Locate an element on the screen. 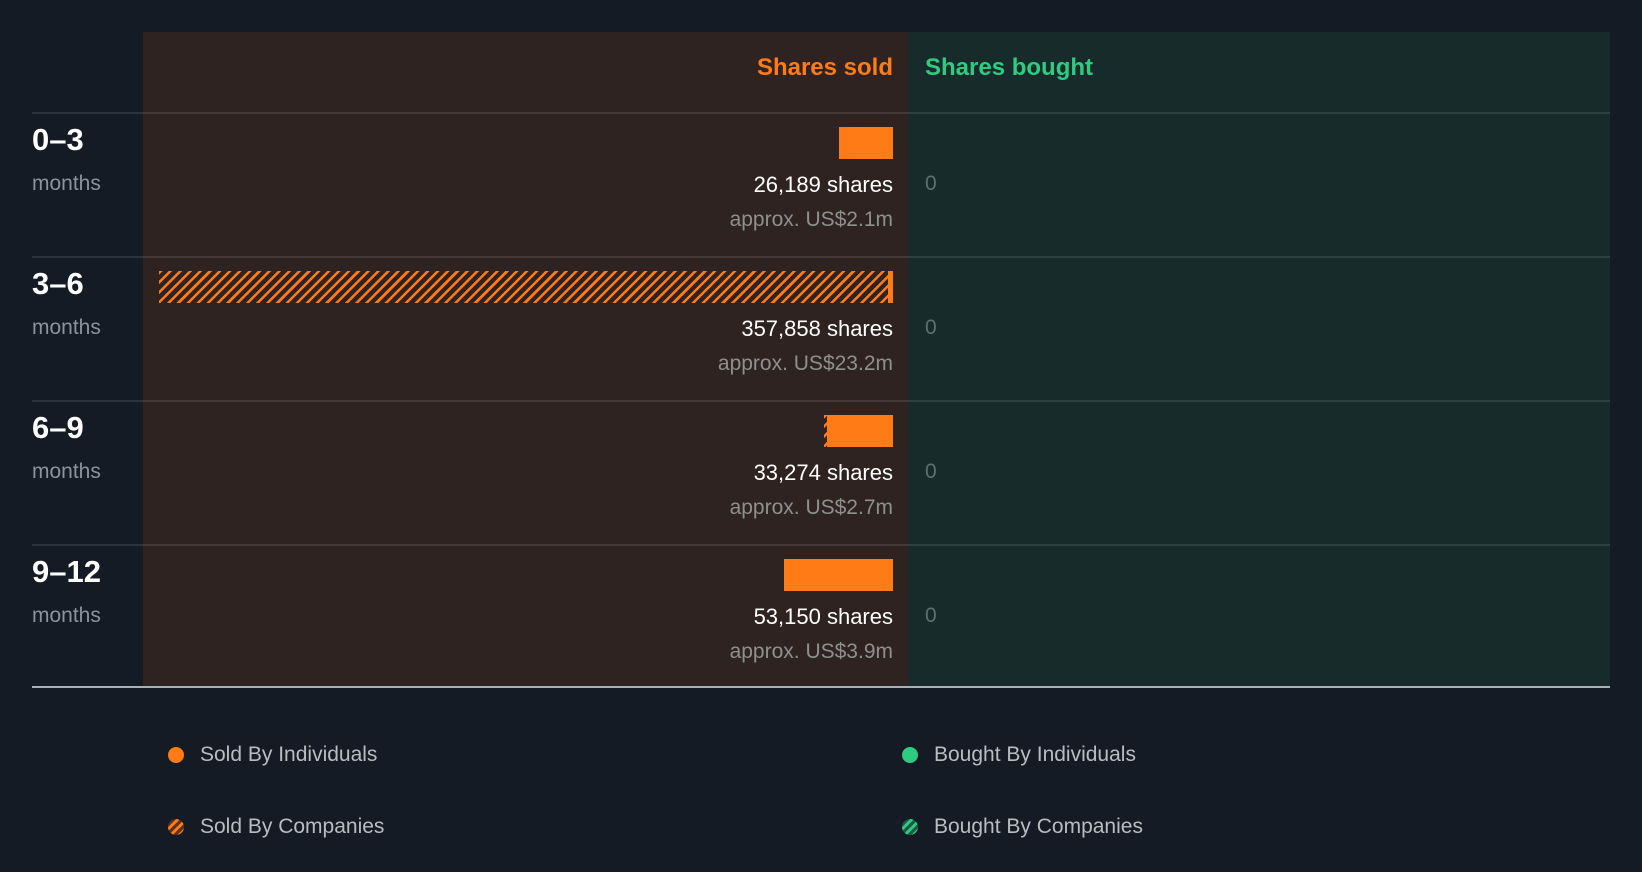  legend-label: Bought By Companies is located at coordinates (1038, 826).